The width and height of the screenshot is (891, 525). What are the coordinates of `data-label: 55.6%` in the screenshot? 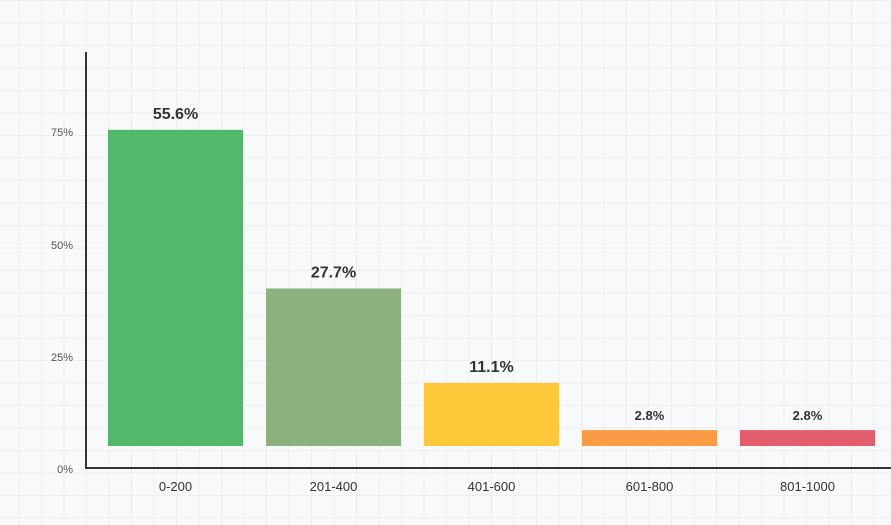 It's located at (175, 114).